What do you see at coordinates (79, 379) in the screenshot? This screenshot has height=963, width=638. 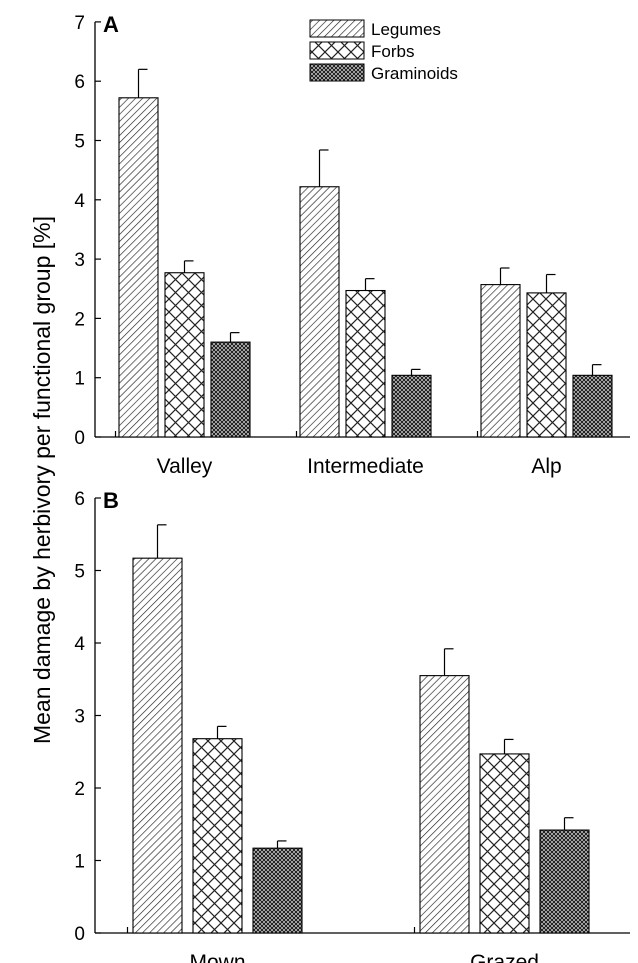 I see `panel-a-y-tick-label: 1` at bounding box center [79, 379].